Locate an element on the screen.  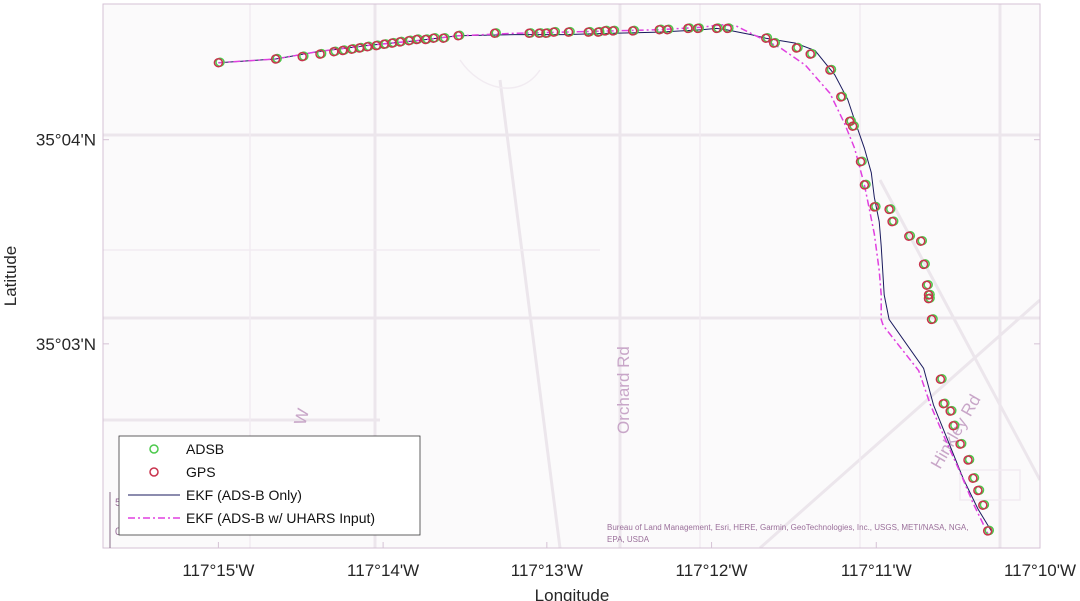
legend-adsb-label: ADSB is located at coordinates (205, 449).